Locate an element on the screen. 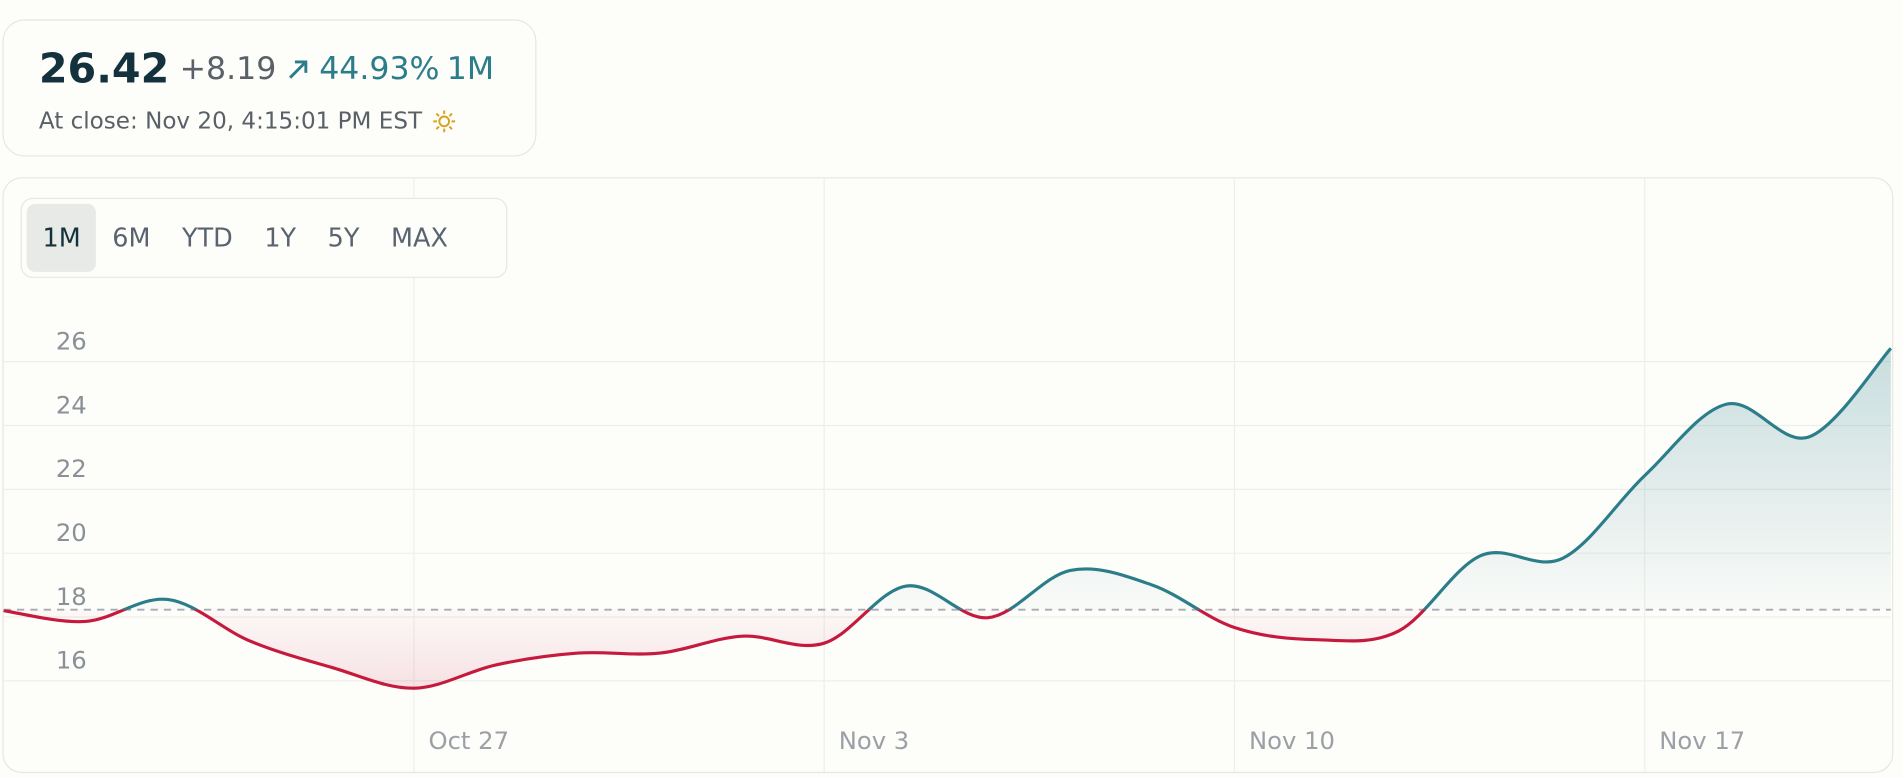  close-info: At close: Nov 20, 4:15:01 PM EST is located at coordinates (247, 121).